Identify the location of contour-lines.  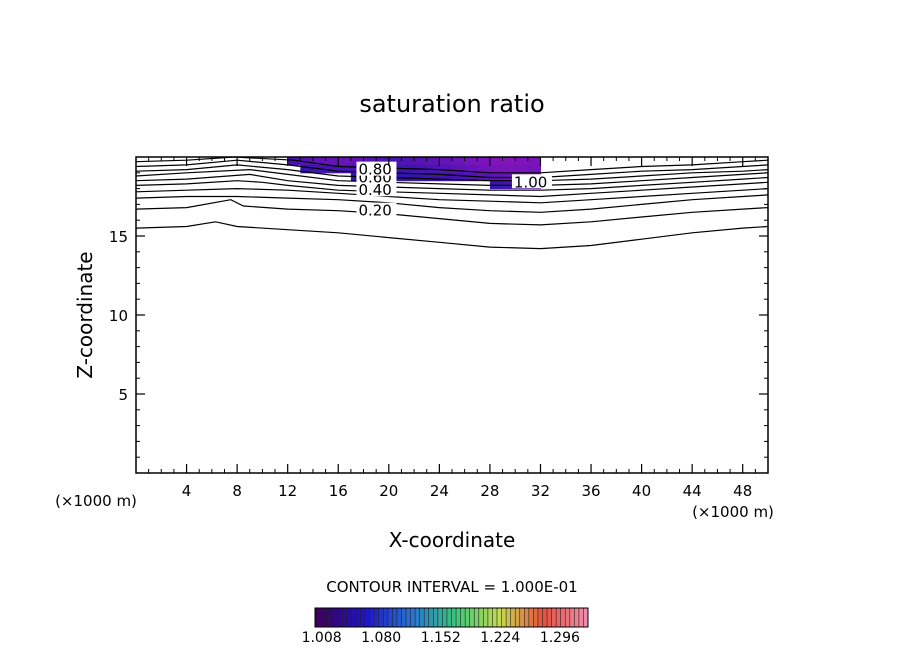
(452, 203).